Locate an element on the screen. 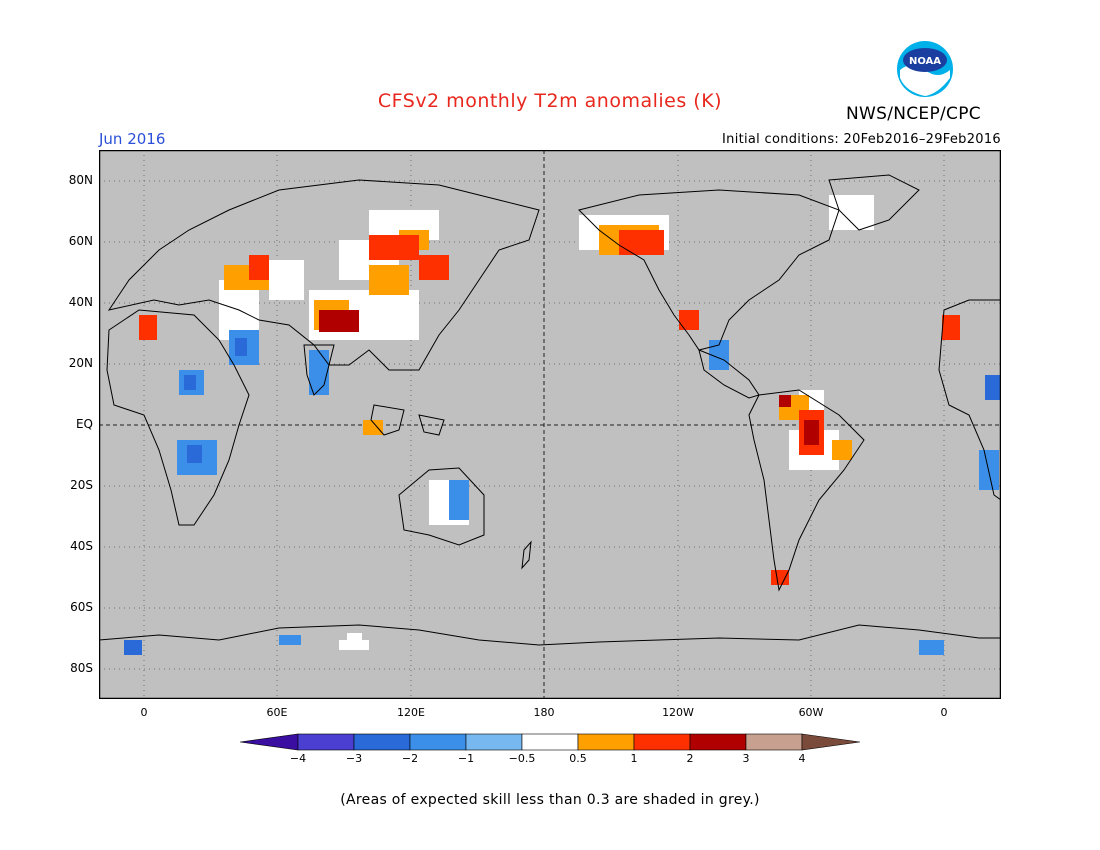 The height and width of the screenshot is (850, 1100). colorbar-label: −3 is located at coordinates (354, 758).